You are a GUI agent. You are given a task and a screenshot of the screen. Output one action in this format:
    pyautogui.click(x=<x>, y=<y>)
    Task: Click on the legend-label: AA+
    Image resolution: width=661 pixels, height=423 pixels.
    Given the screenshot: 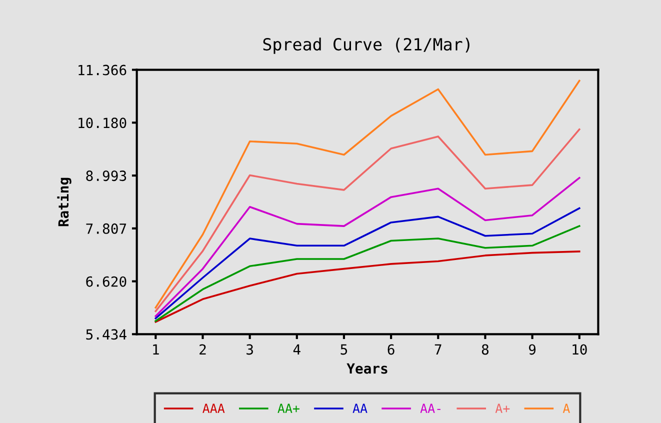 What is the action you would take?
    pyautogui.click(x=289, y=408)
    